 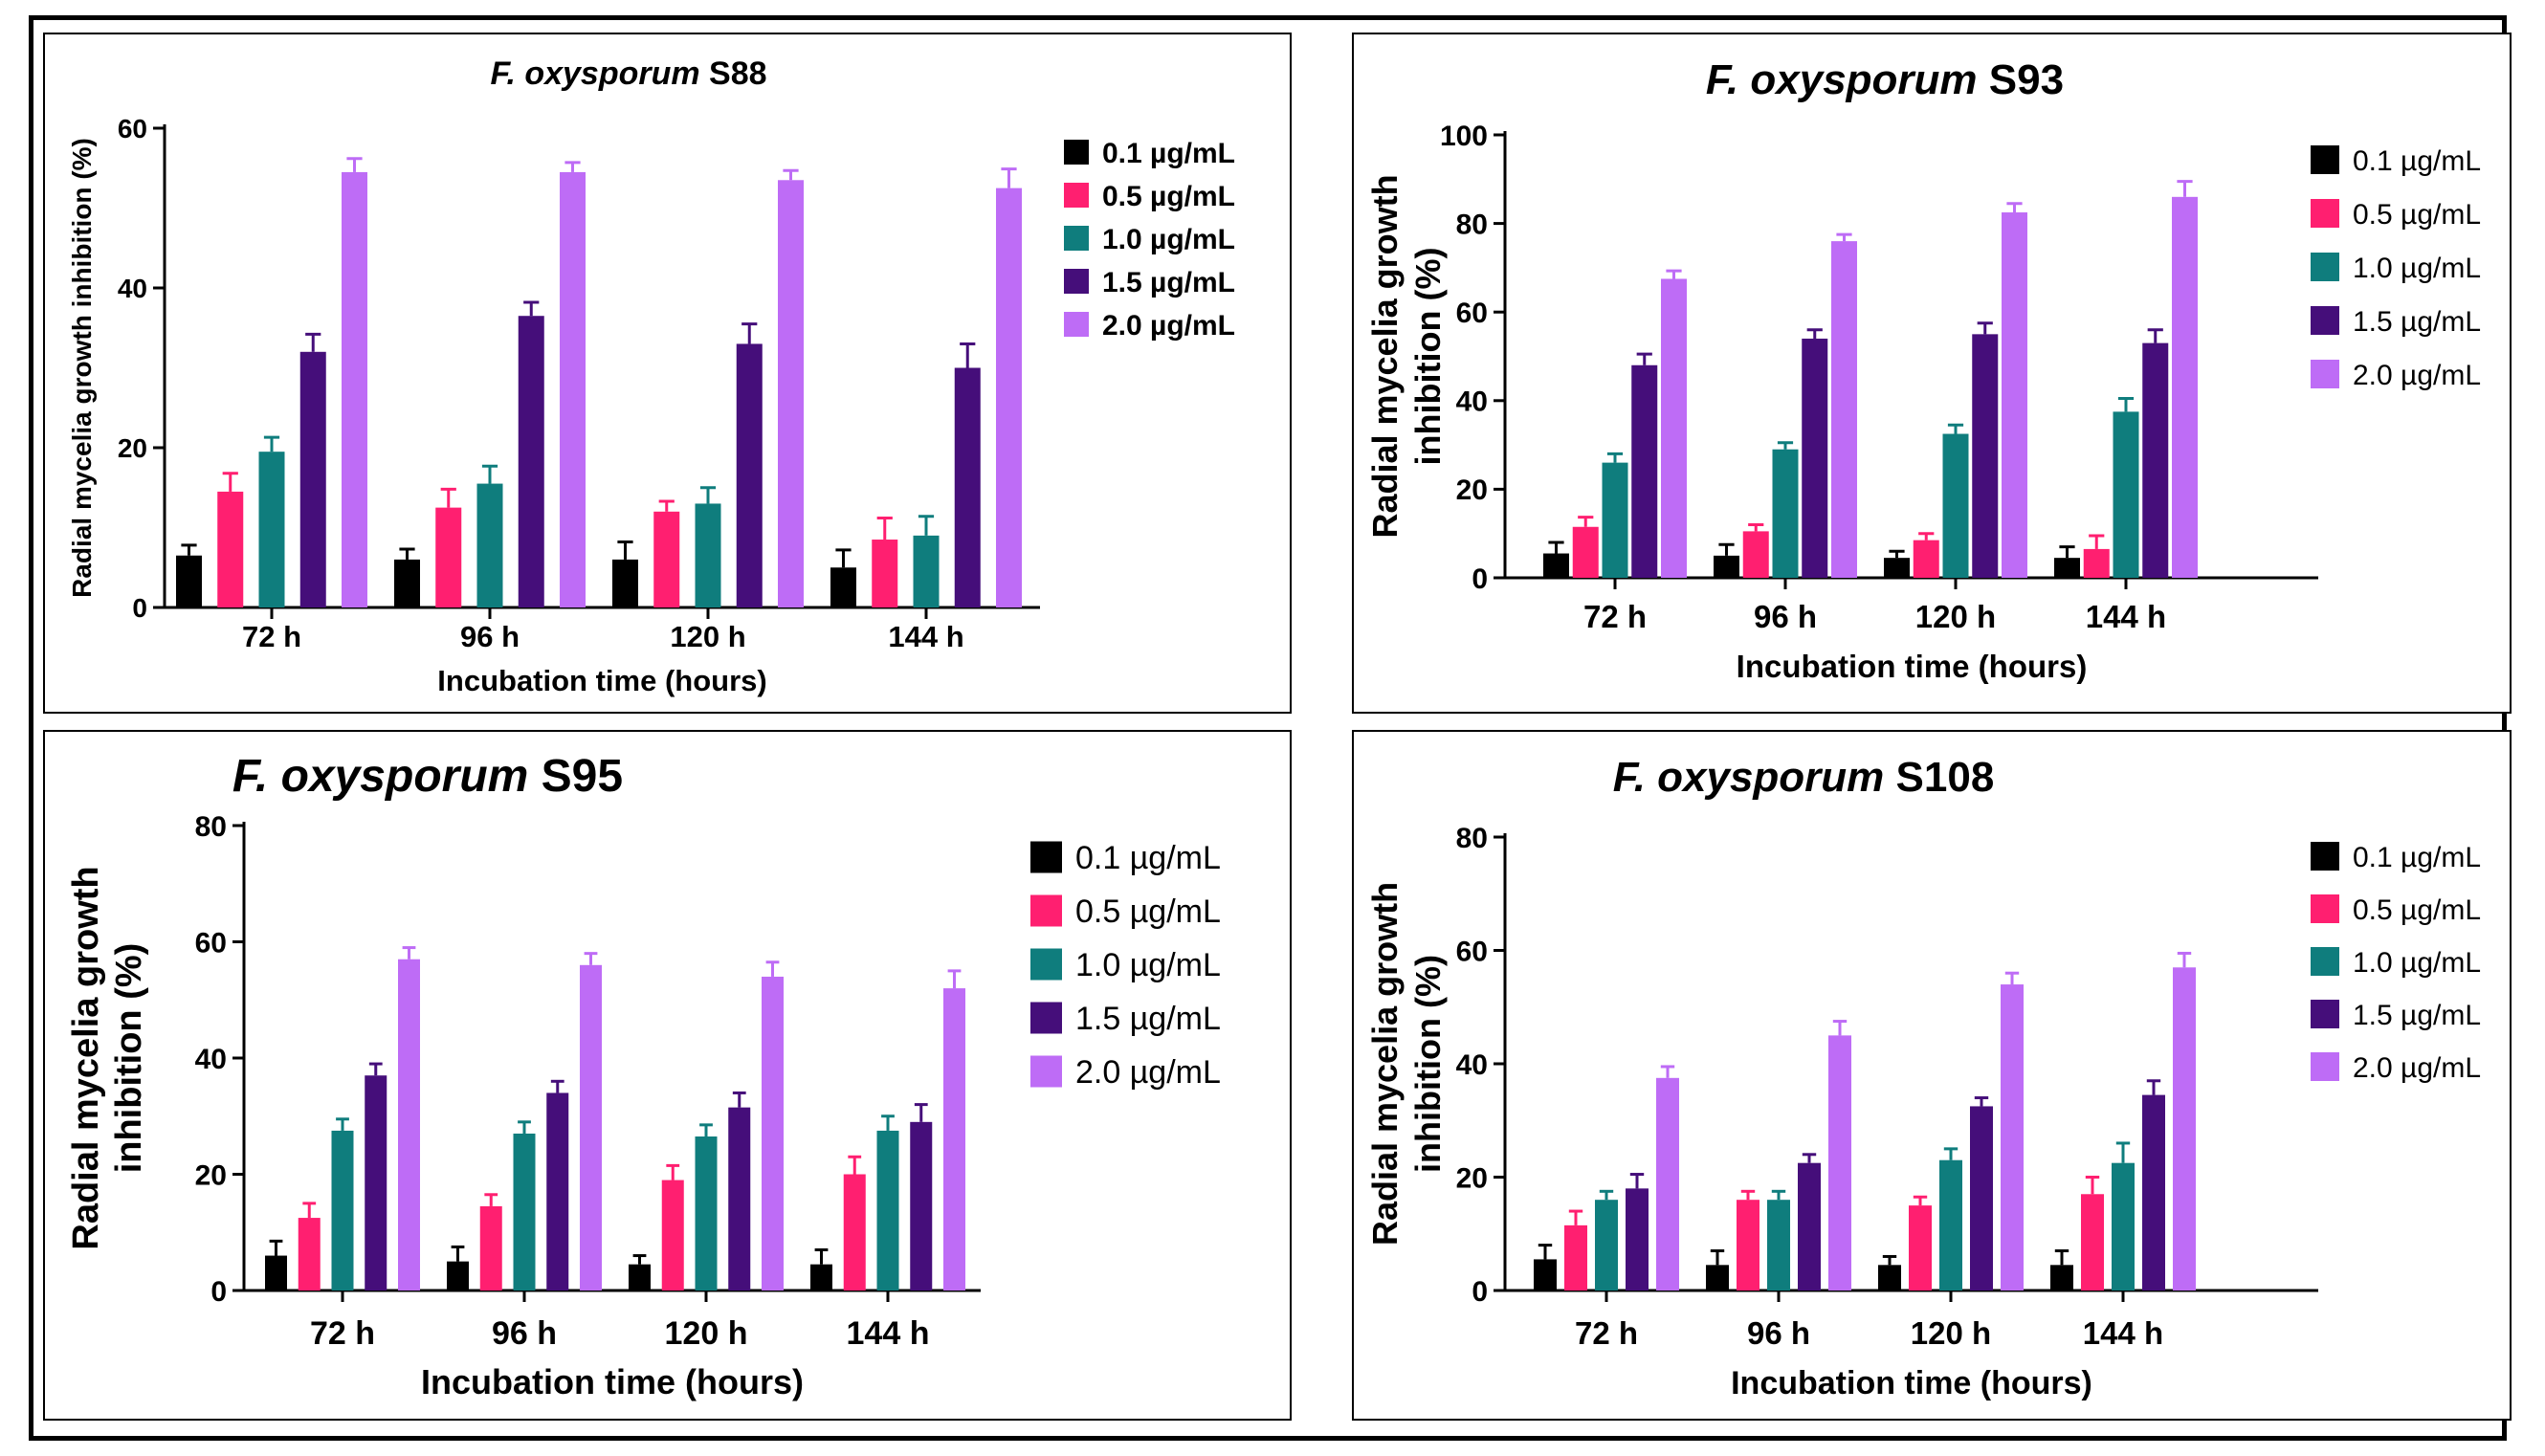 What do you see at coordinates (218, 1292) in the screenshot?
I see `y-tick-label: 0` at bounding box center [218, 1292].